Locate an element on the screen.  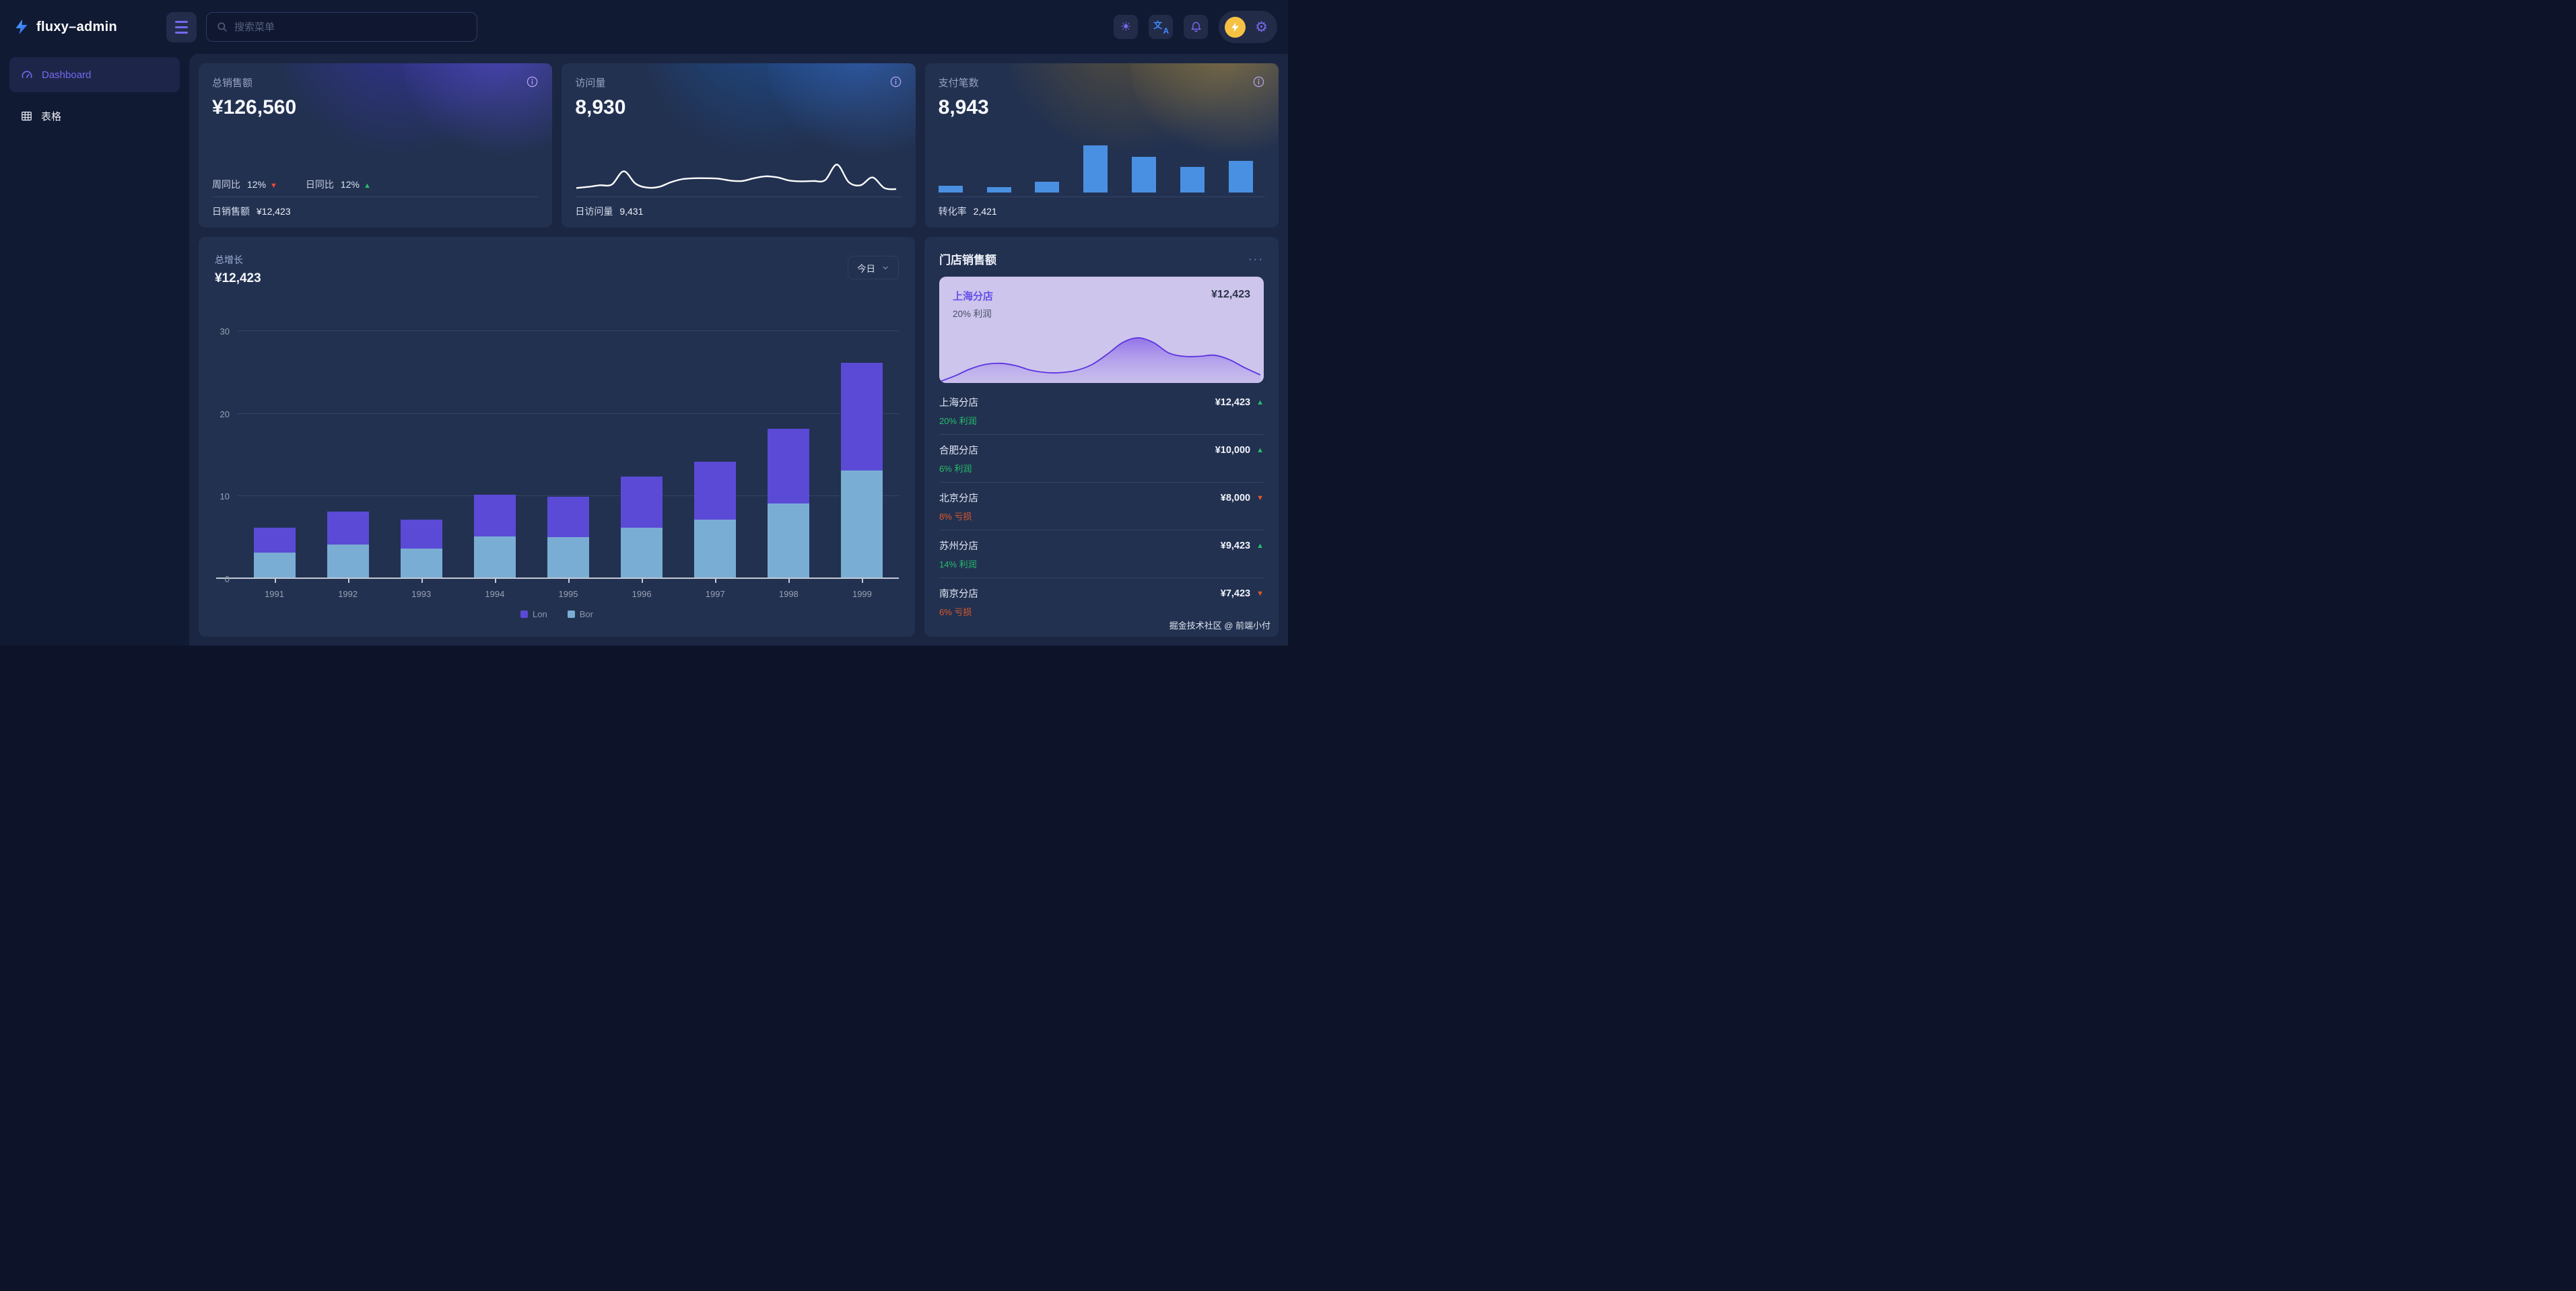
payments-bars is located at coordinates (1095, 168).